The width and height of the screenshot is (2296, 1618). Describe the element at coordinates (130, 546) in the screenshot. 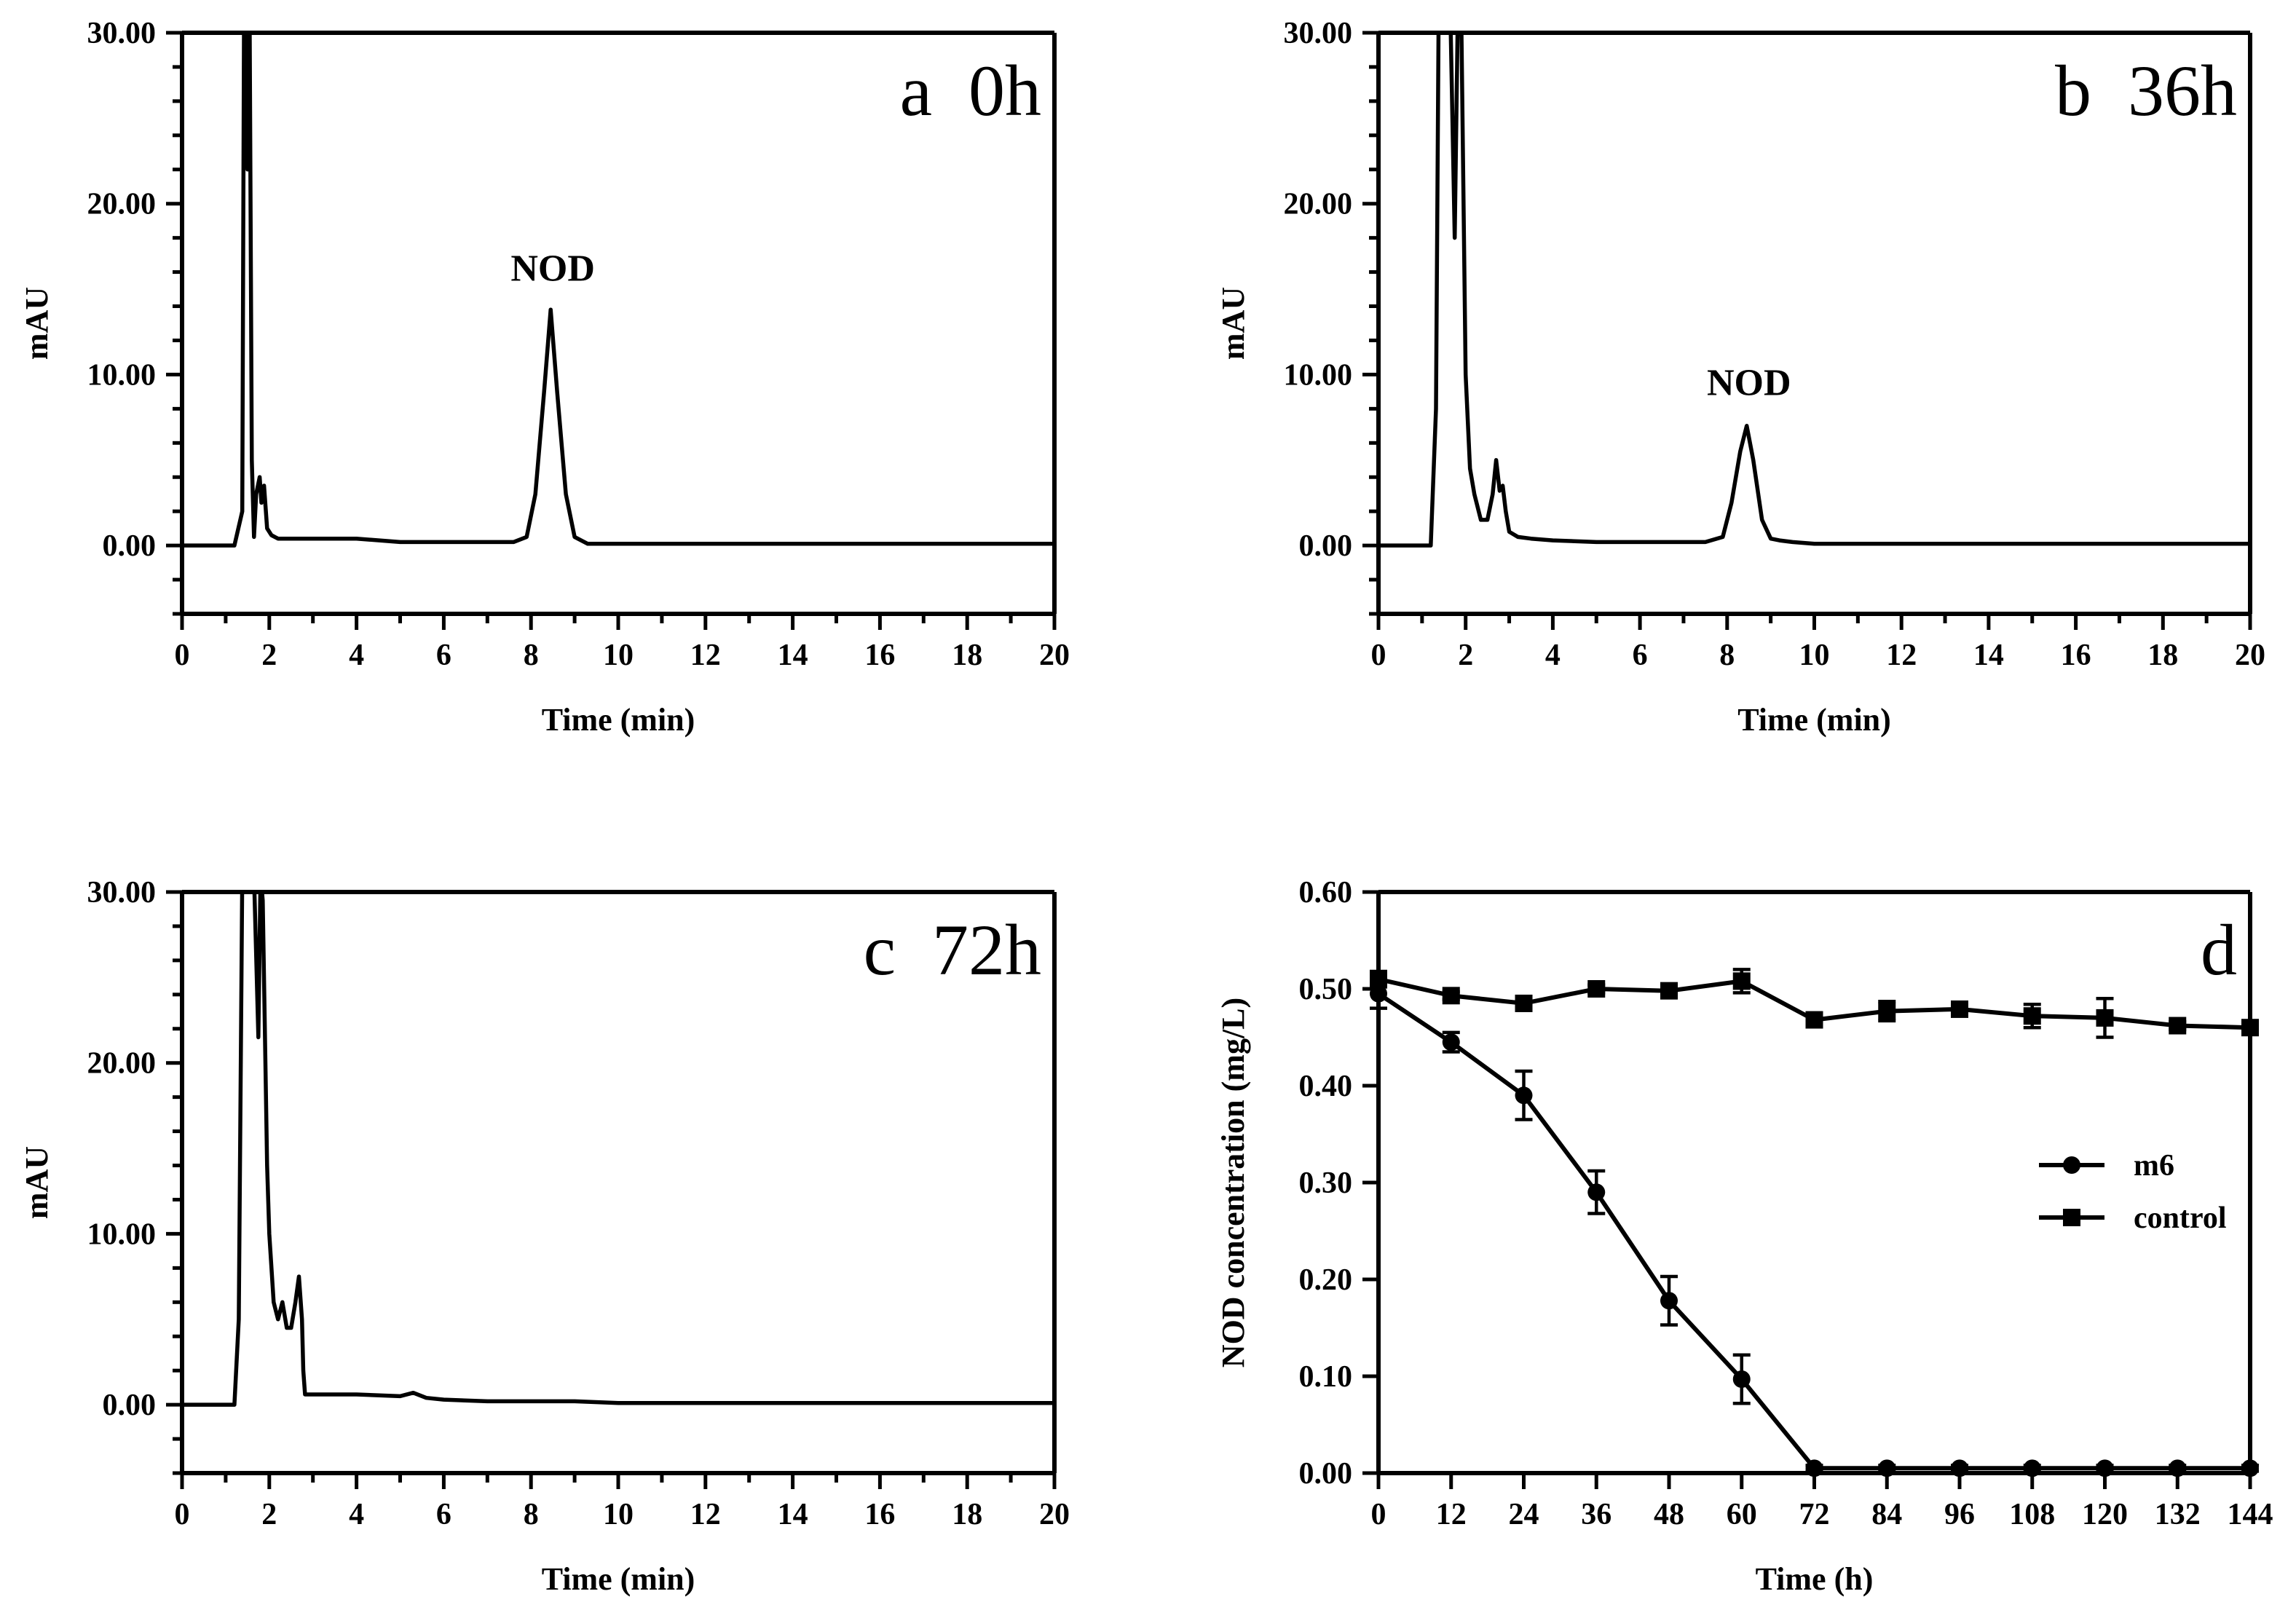

I see `a-y-tick-label: 0.00` at that location.